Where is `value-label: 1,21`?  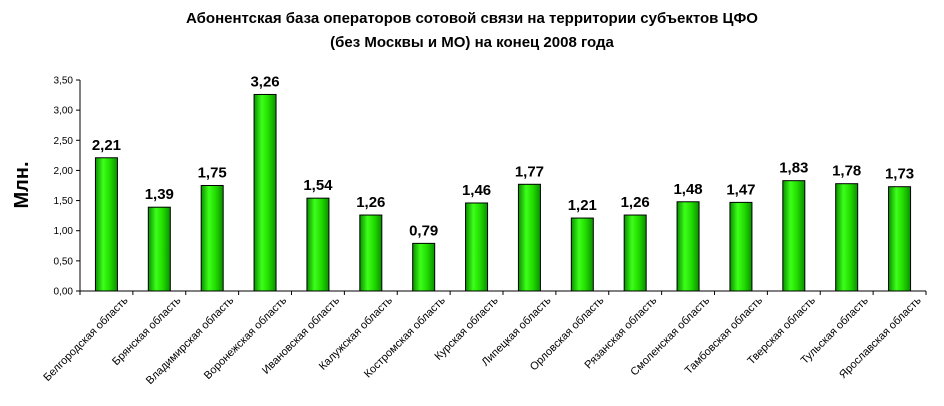
value-label: 1,21 is located at coordinates (582, 205).